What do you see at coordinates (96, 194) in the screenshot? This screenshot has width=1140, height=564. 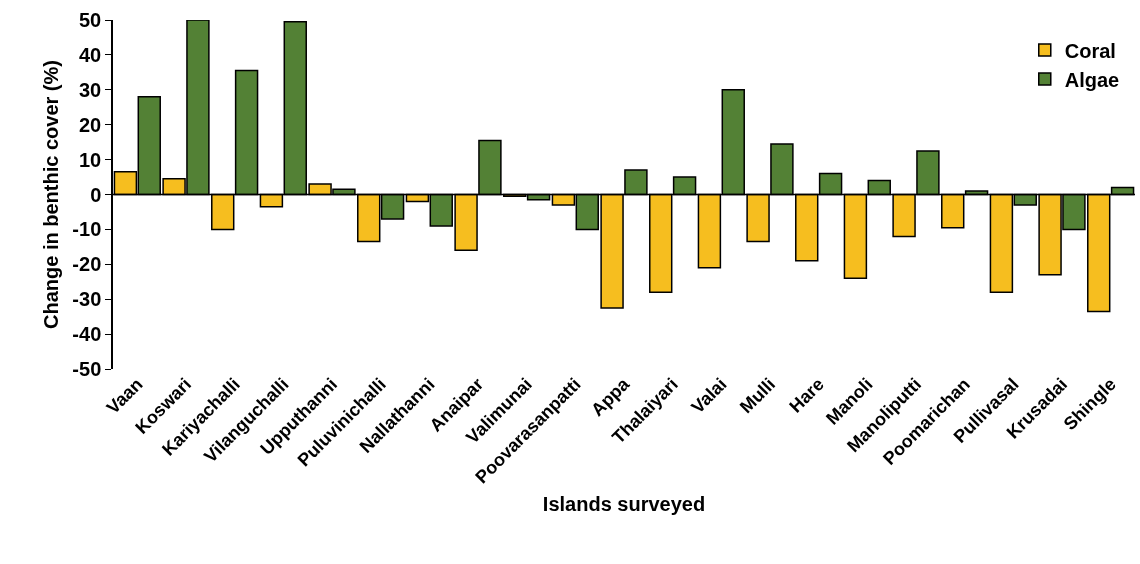 I see `y-tick-label: 0` at bounding box center [96, 194].